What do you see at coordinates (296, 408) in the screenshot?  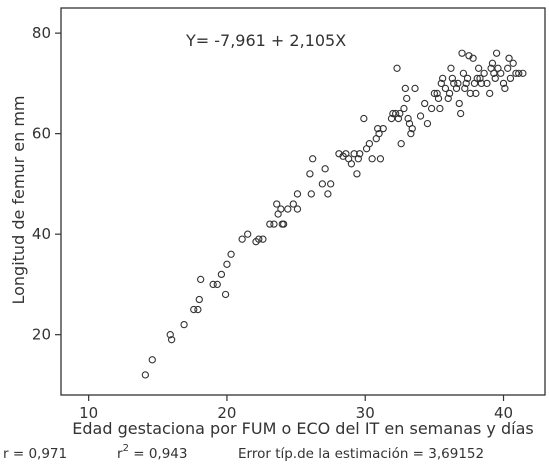 I see `x-axis-ticks: 10 20 30 40` at bounding box center [296, 408].